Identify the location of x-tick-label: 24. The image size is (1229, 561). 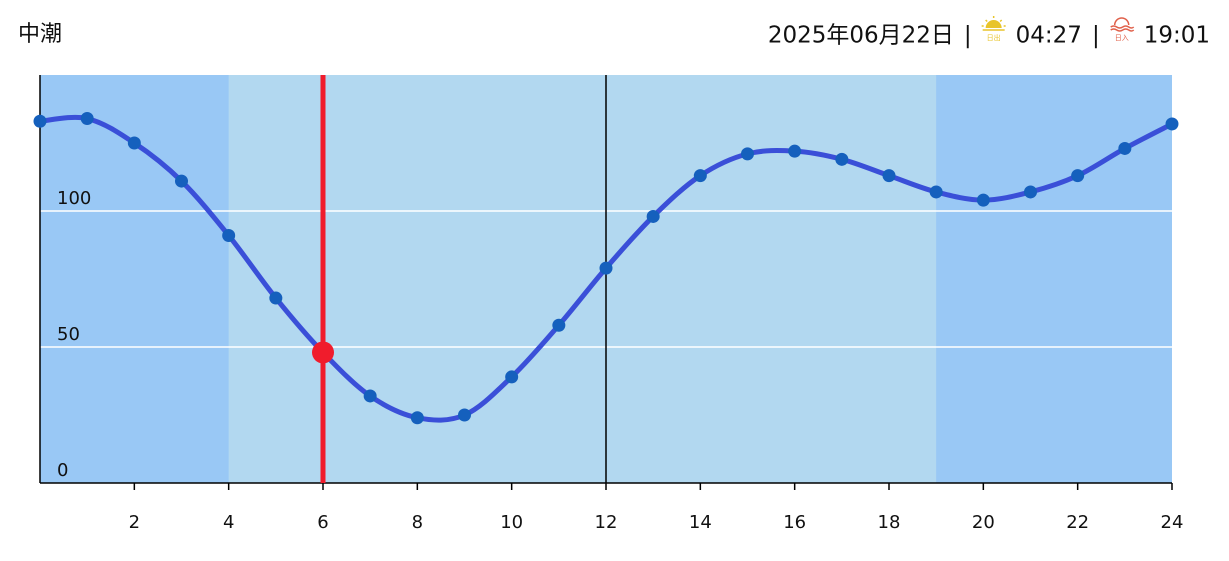
(1172, 522).